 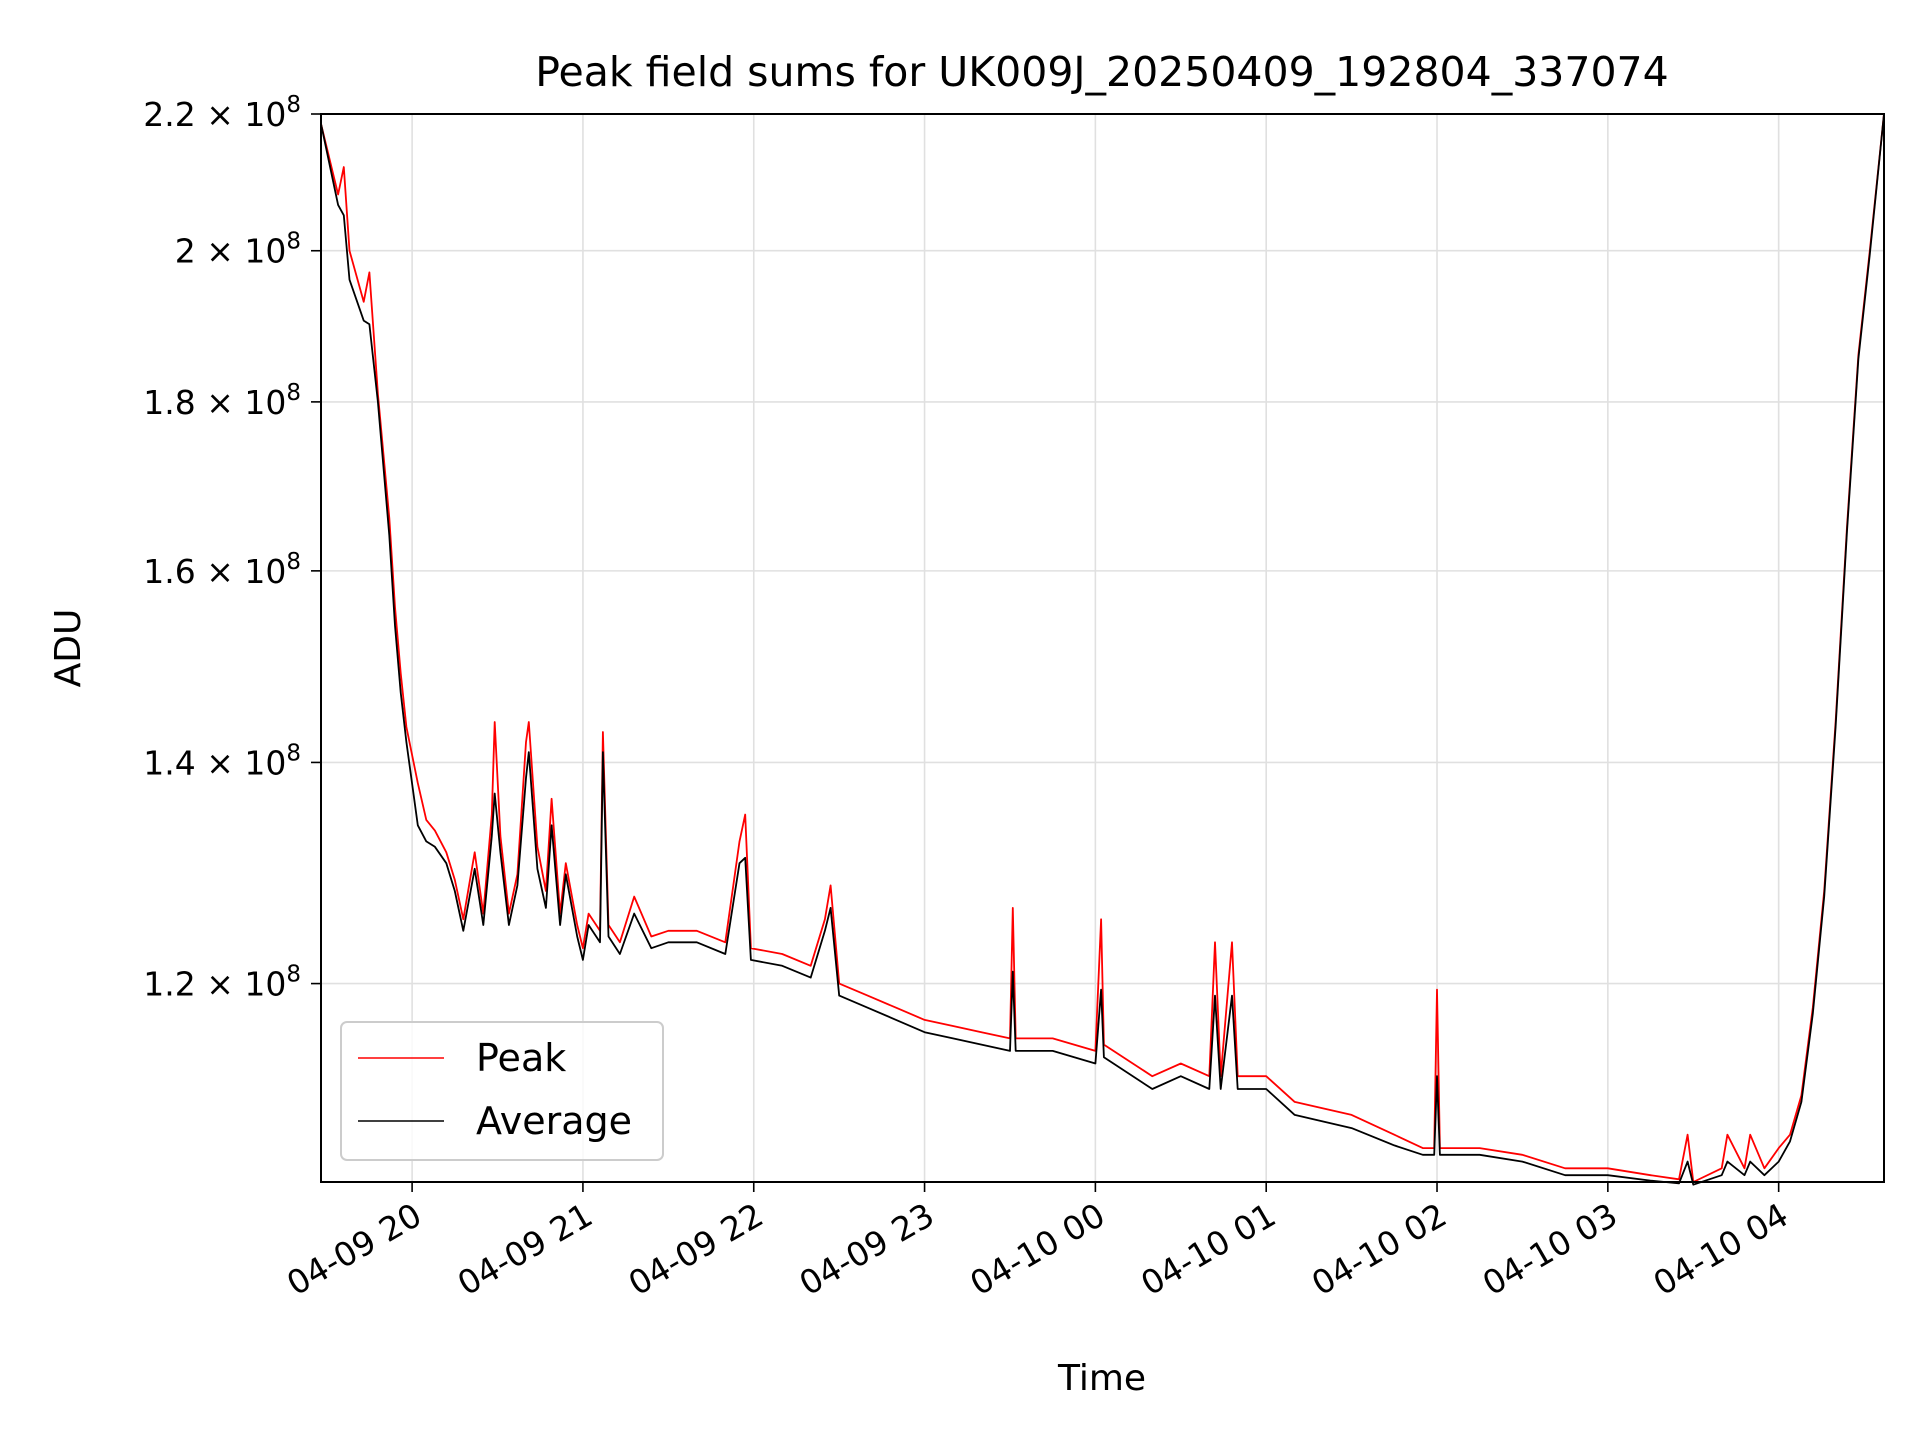 What do you see at coordinates (521, 1058) in the screenshot?
I see `legend-label-peak: Peak` at bounding box center [521, 1058].